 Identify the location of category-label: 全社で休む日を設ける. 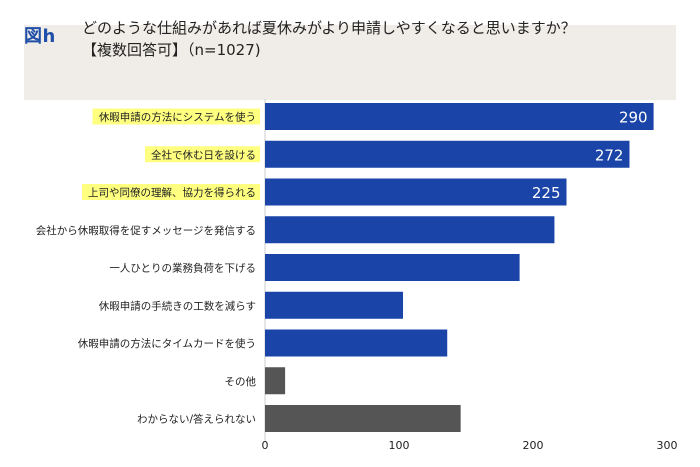
(203, 154).